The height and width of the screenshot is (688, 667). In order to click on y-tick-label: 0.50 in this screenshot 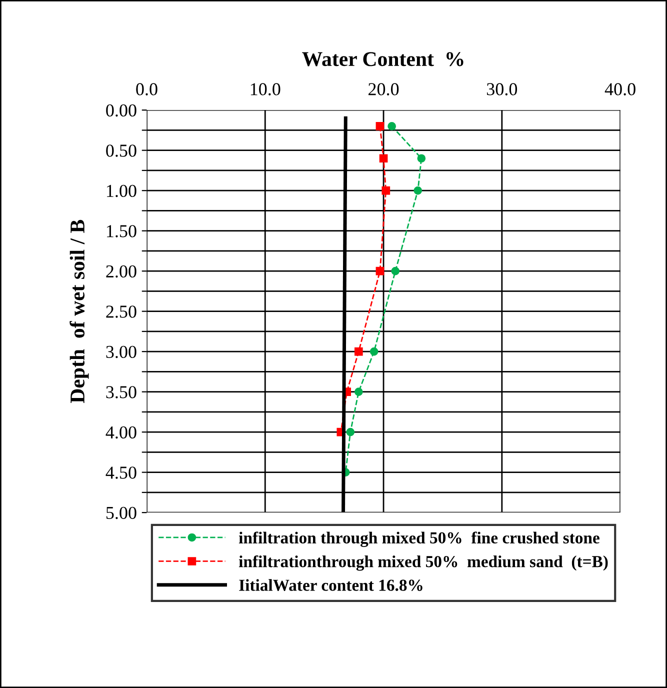, I will do `click(121, 150)`.